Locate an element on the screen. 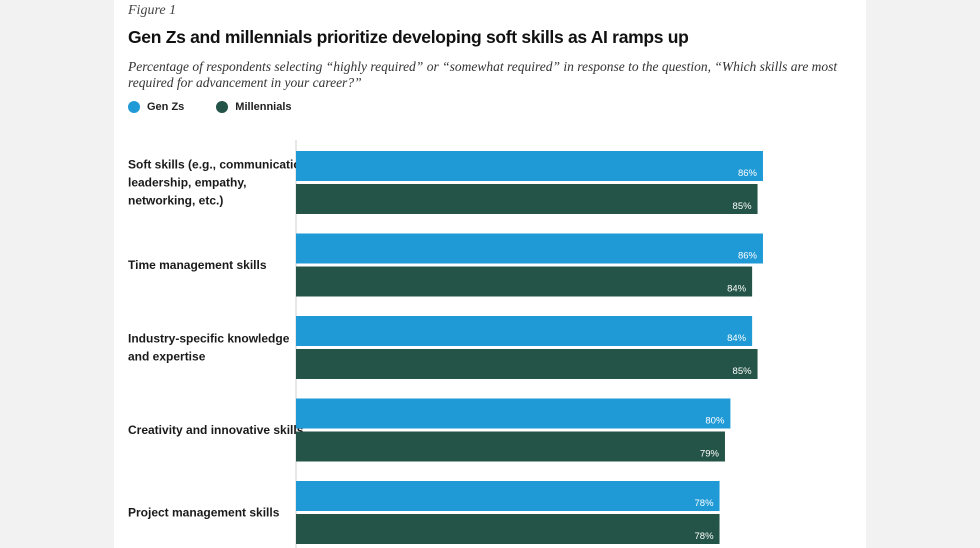  bar-gen-zs-industry-specific is located at coordinates (524, 331).